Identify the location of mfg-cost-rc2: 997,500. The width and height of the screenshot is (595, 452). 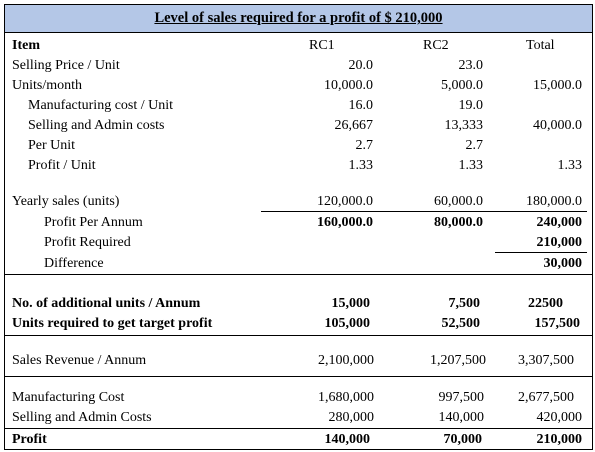
(461, 397).